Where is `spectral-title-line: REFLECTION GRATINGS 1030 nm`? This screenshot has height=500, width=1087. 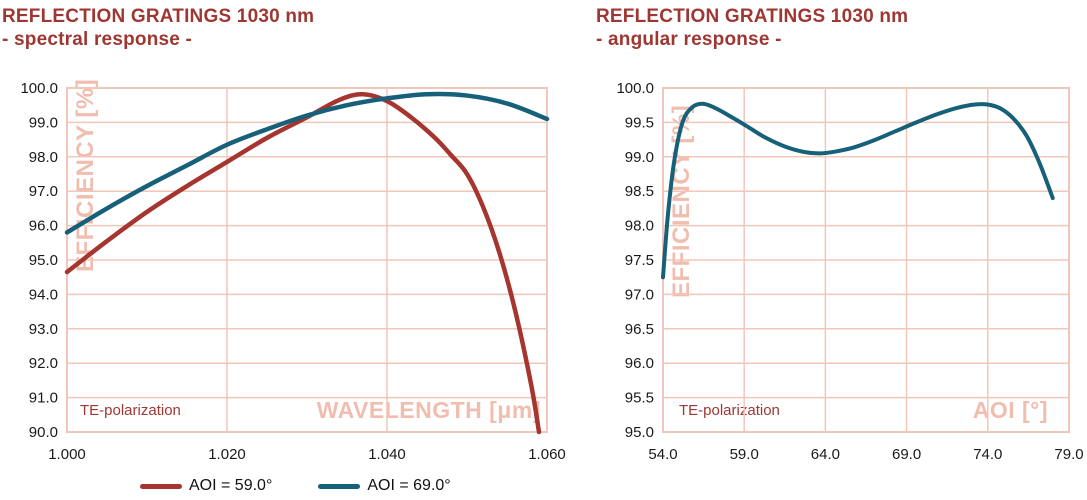 spectral-title-line: REFLECTION GRATINGS 1030 nm is located at coordinates (158, 16).